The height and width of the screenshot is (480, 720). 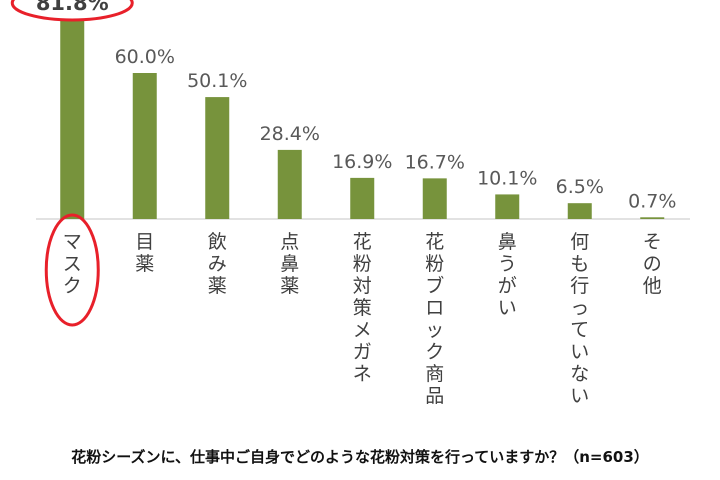 What do you see at coordinates (217, 81) in the screenshot?
I see `value-label-3: 50.1%` at bounding box center [217, 81].